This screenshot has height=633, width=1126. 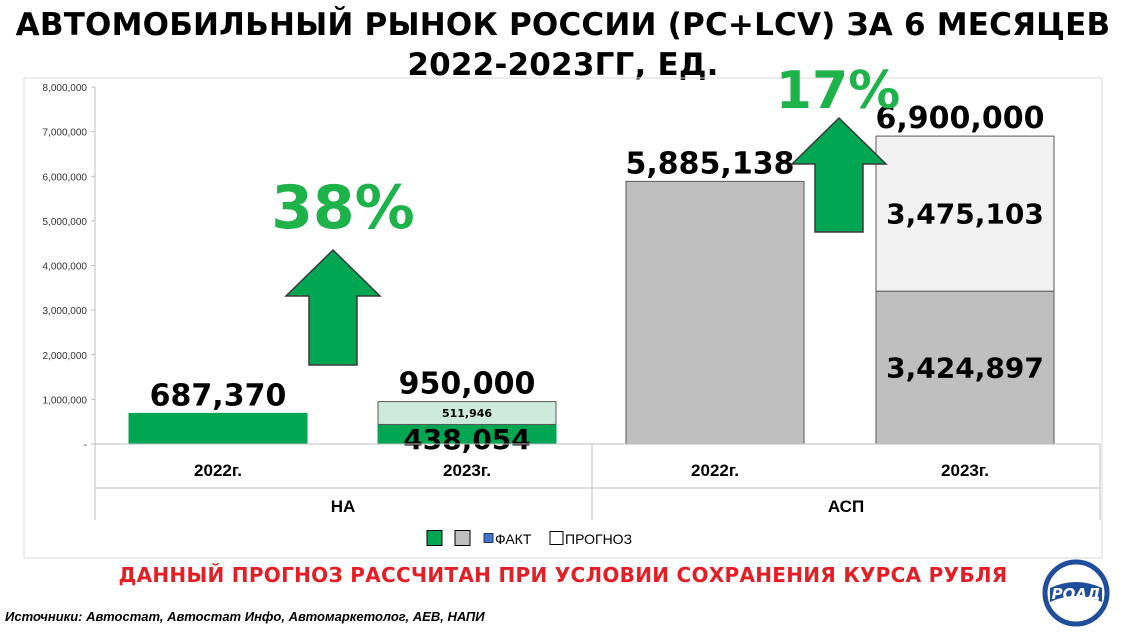 I want to click on data-label-forecast: 3,475,103, so click(x=965, y=214).